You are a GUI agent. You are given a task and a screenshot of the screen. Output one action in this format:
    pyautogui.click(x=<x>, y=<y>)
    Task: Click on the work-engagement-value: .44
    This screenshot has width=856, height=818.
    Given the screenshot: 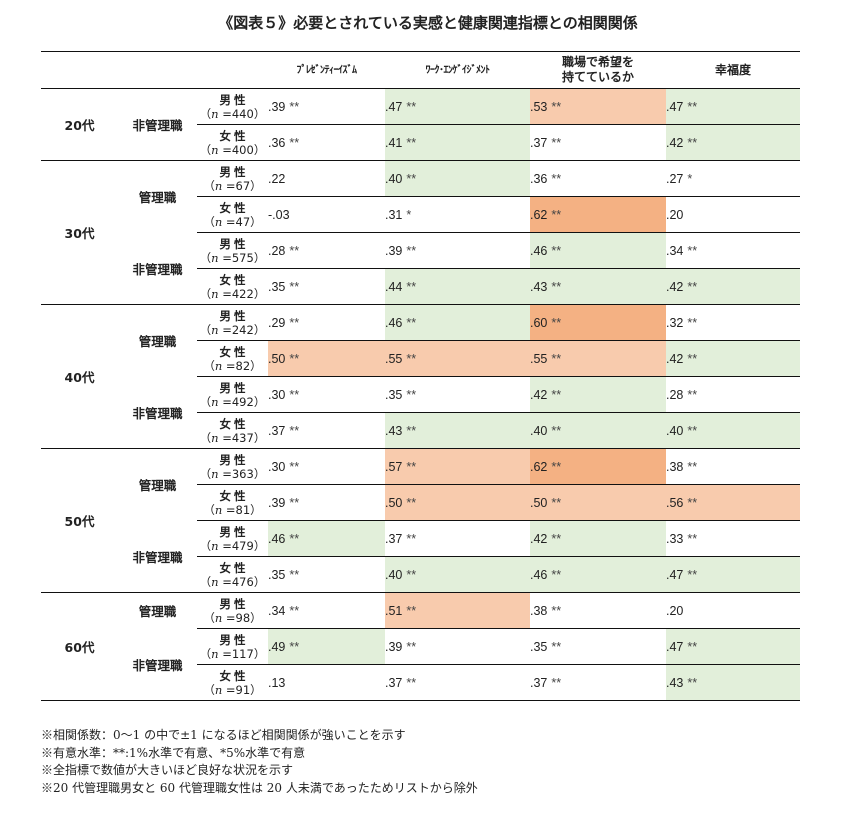 What is the action you would take?
    pyautogui.click(x=394, y=286)
    